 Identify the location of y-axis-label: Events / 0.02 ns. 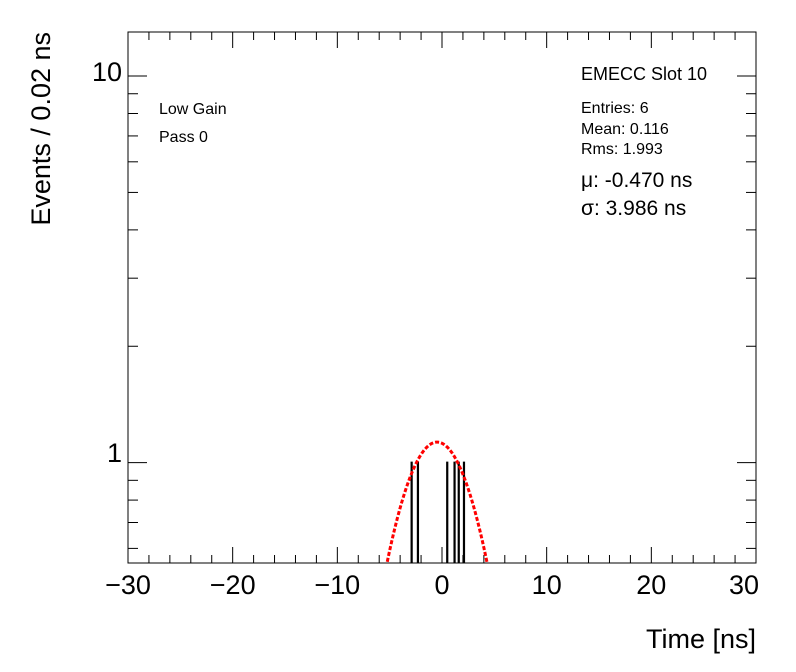
(41, 129).